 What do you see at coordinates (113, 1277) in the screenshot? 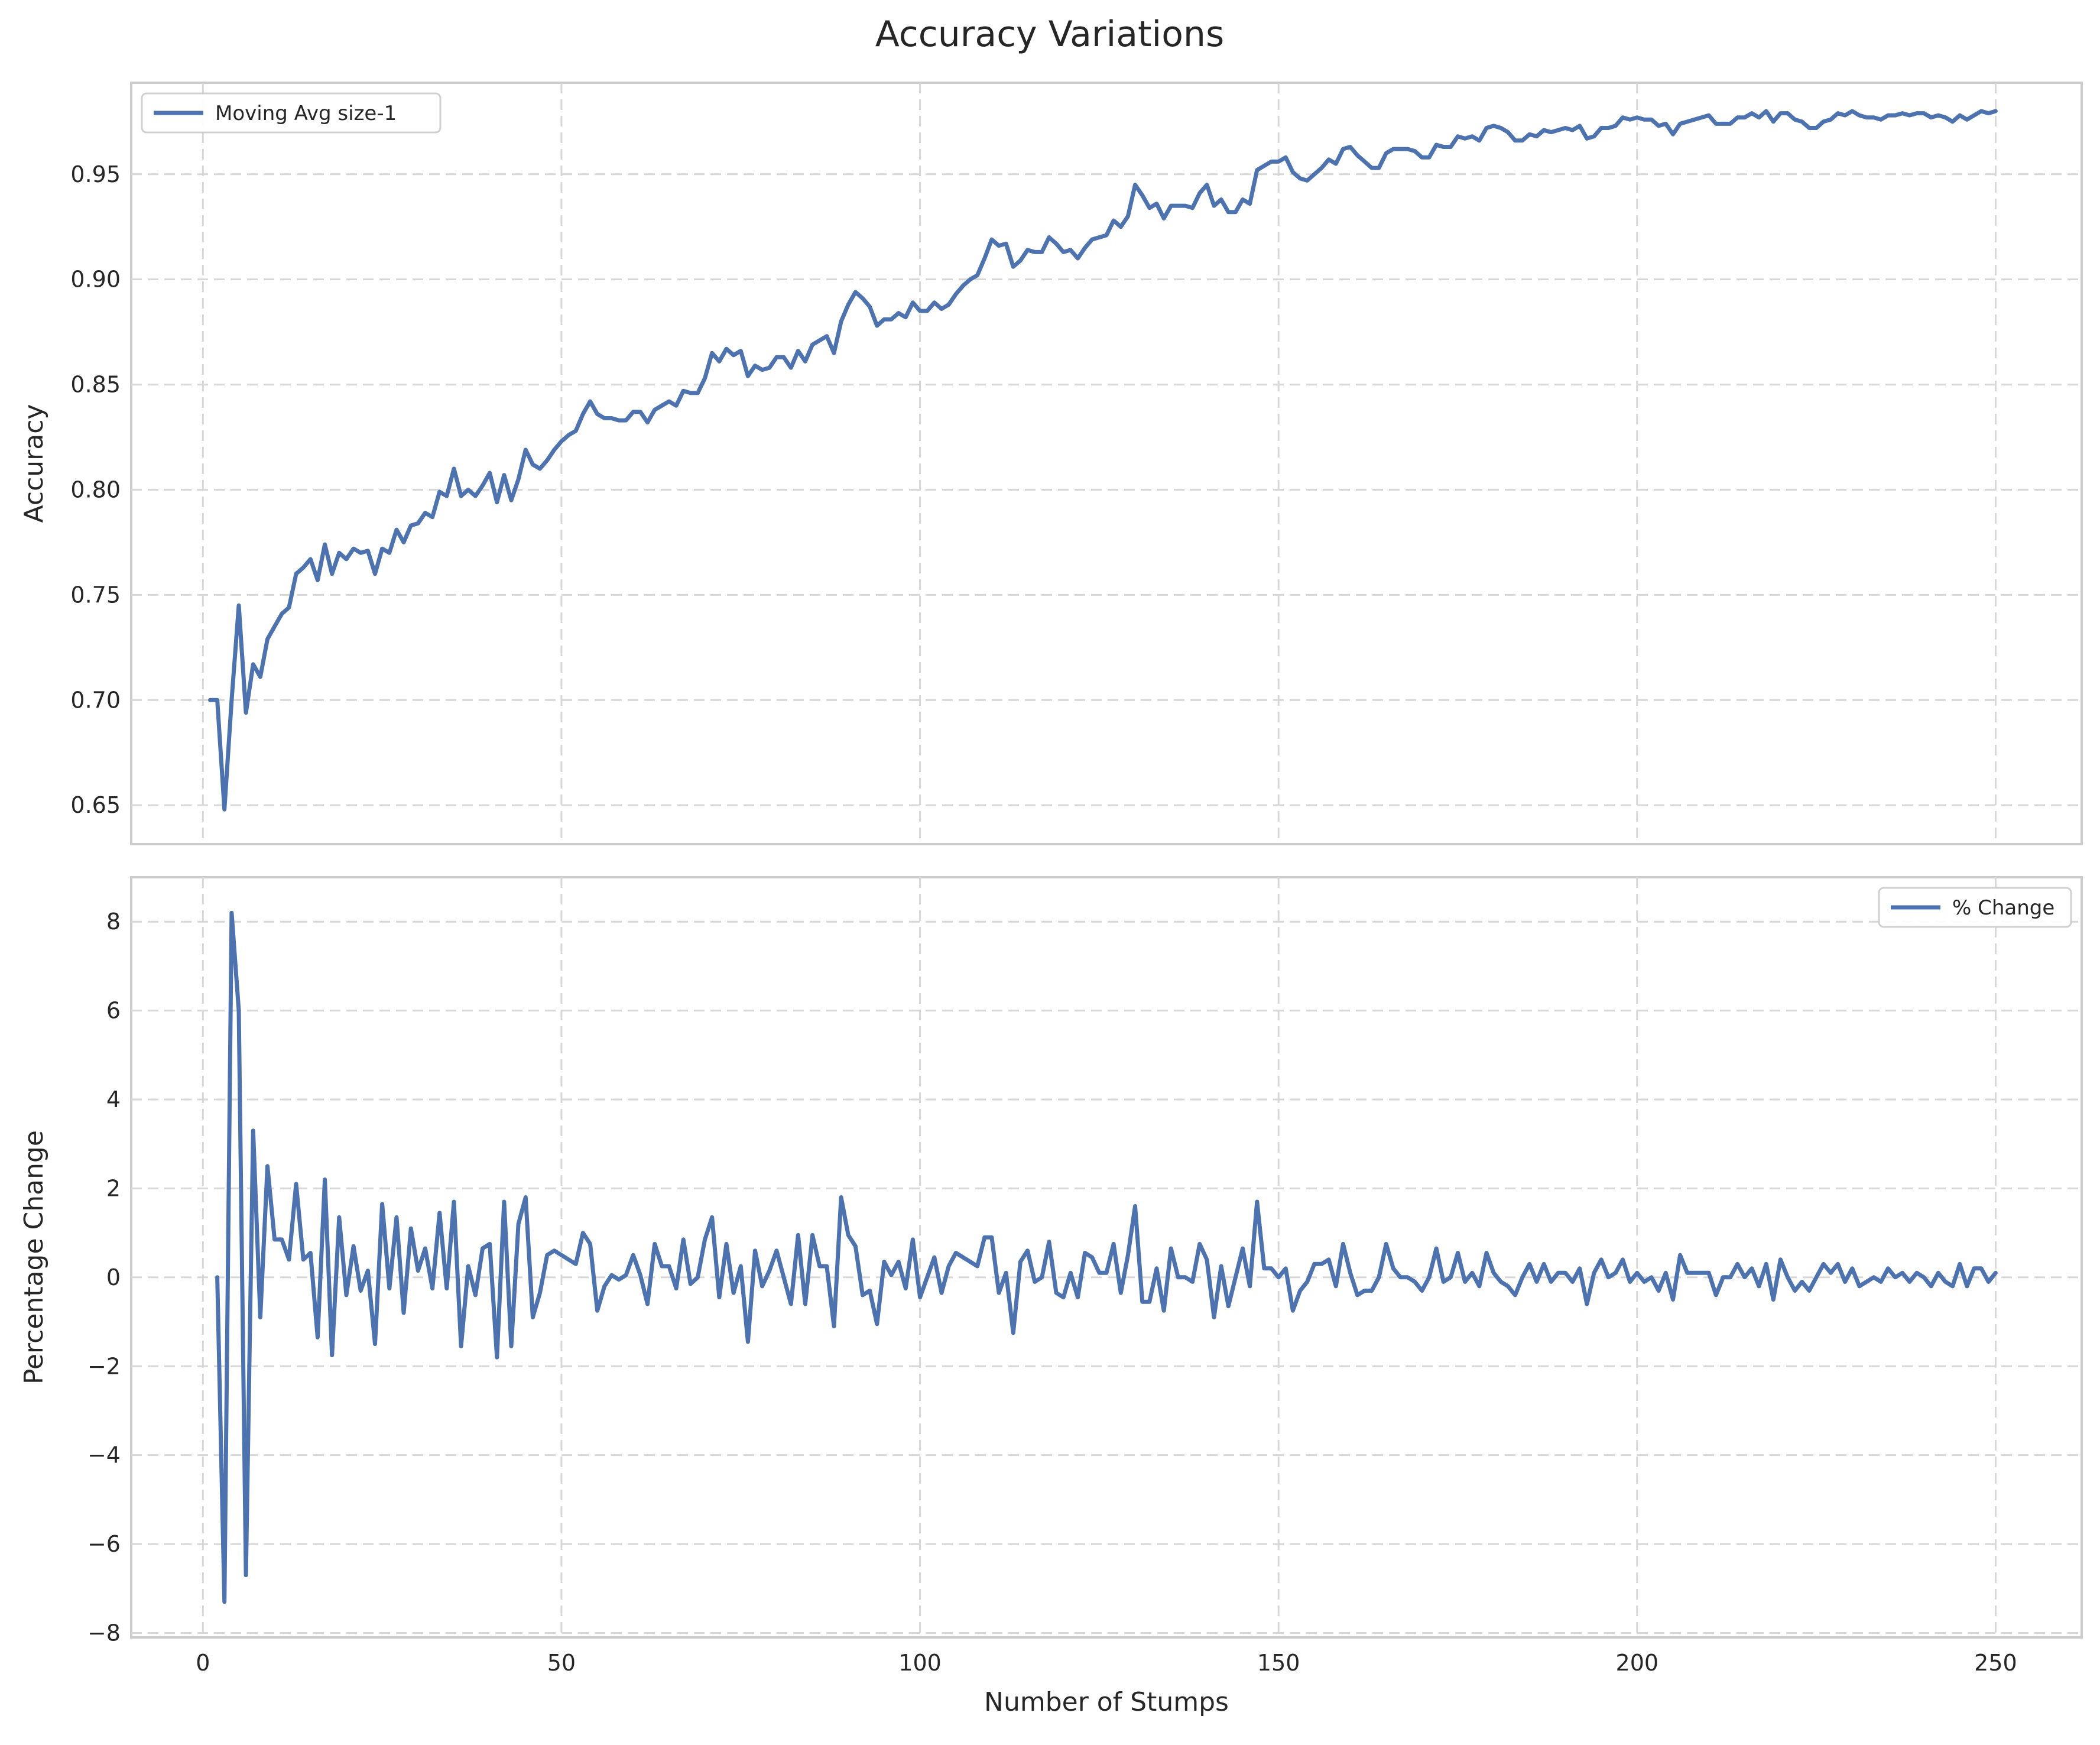
I see `percentage-change-y-tick-label: 0` at bounding box center [113, 1277].